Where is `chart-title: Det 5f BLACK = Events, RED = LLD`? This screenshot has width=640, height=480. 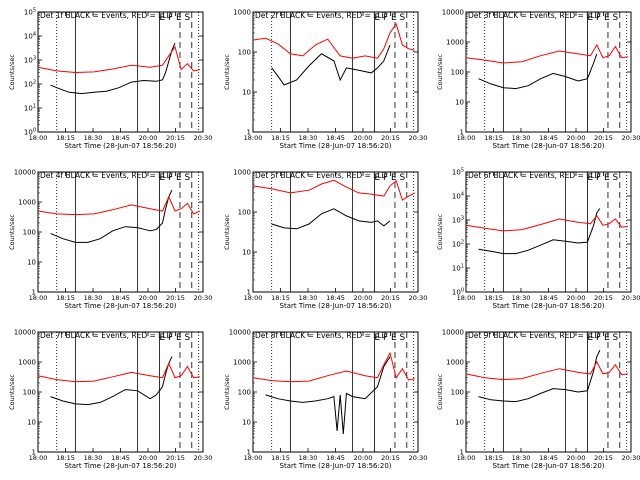 chart-title: Det 5f BLACK = Events, RED = LLD is located at coordinates (321, 175).